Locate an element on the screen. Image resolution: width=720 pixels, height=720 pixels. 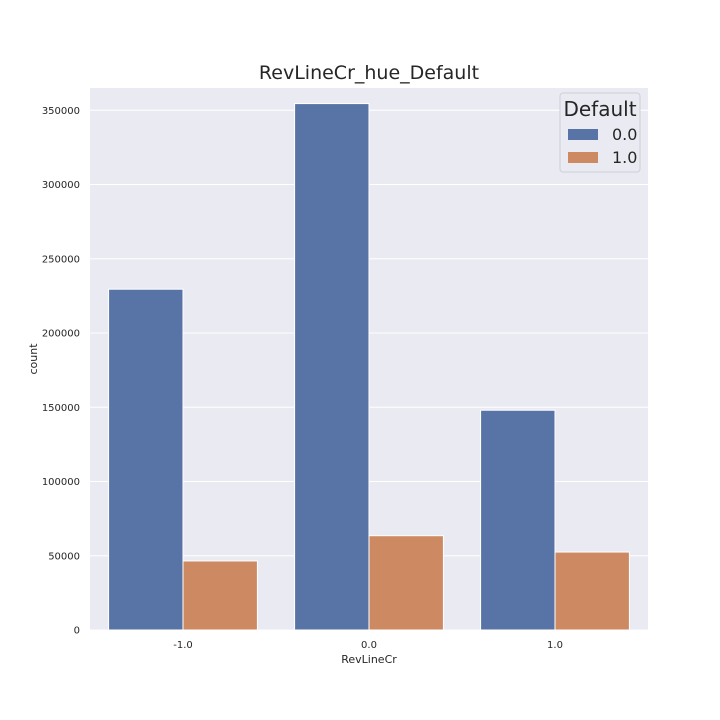
y-tick-label: 0 is located at coordinates (77, 631).